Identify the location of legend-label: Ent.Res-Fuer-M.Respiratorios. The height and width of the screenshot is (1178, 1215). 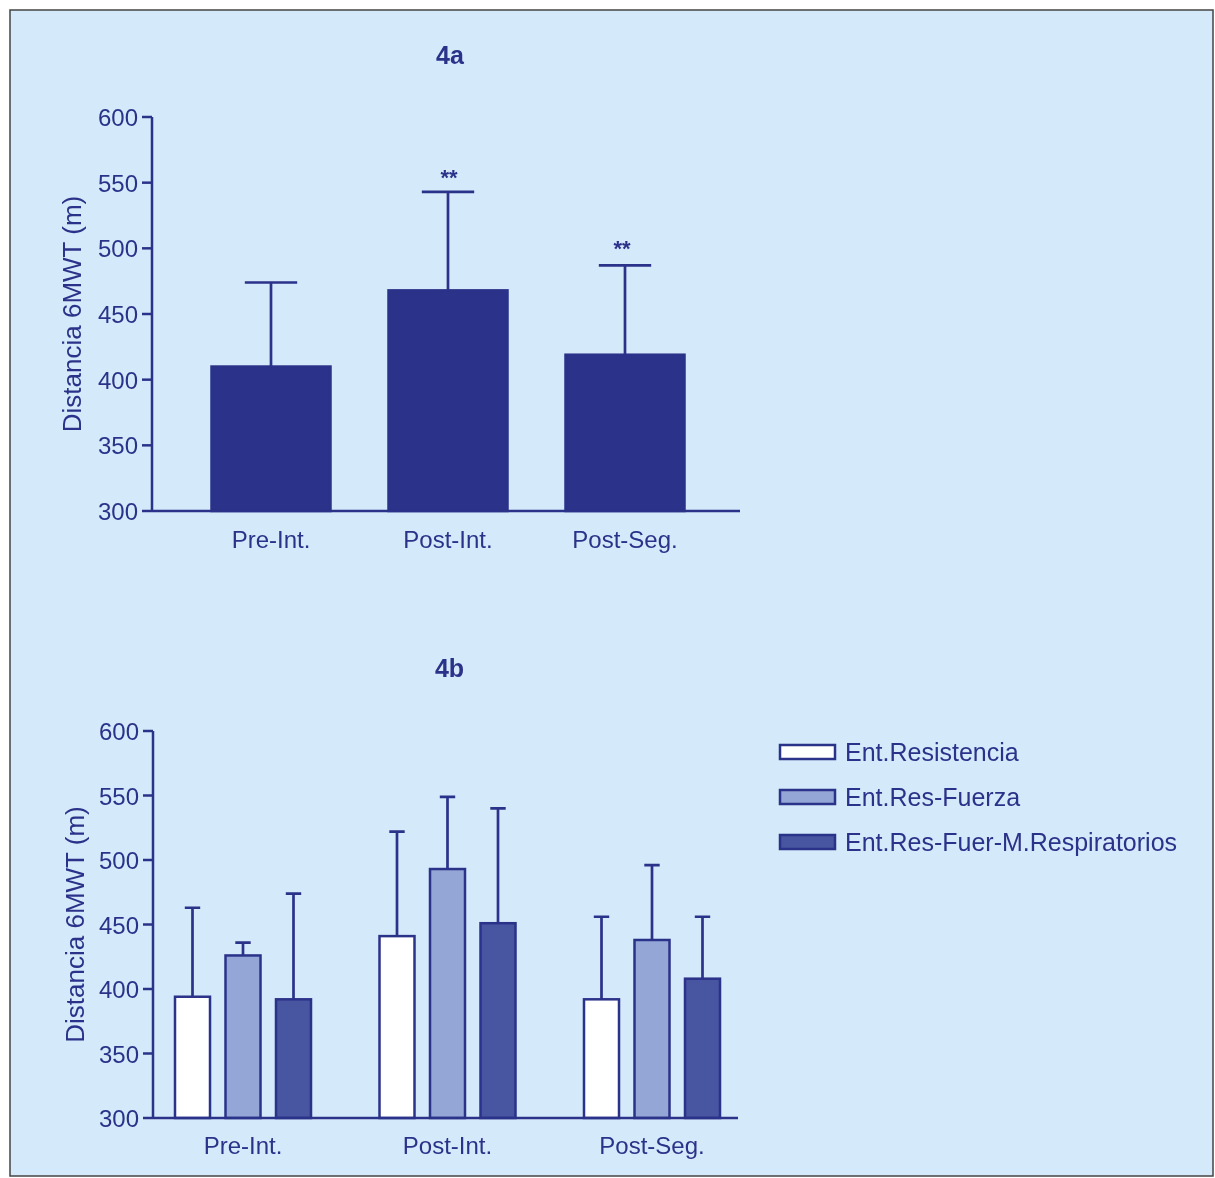
(1011, 842).